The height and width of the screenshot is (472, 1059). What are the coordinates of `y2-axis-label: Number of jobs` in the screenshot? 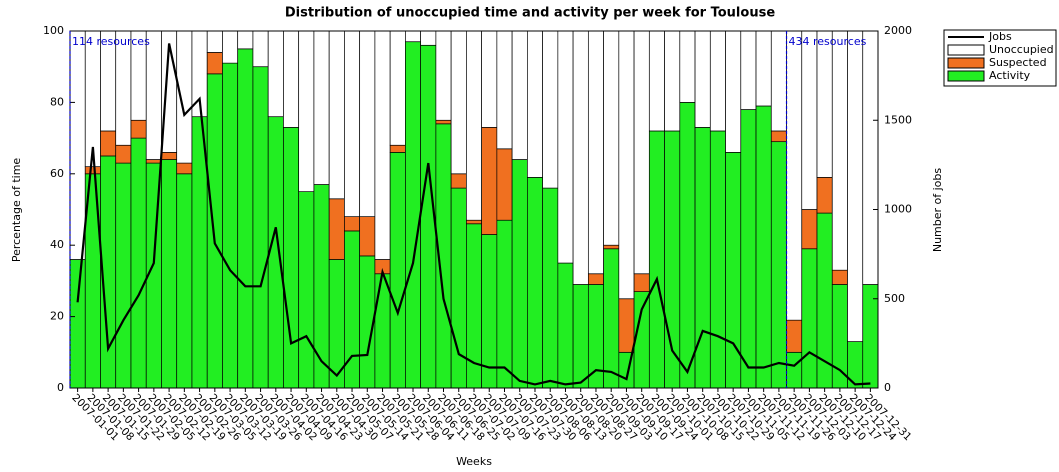 It's located at (937, 210).